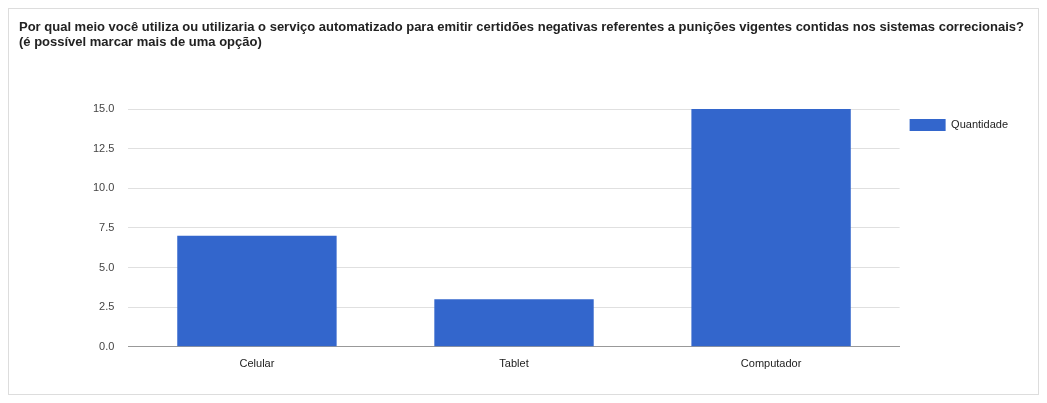 Image resolution: width=1047 pixels, height=403 pixels. What do you see at coordinates (107, 345) in the screenshot?
I see `y-tick-label: 0.0` at bounding box center [107, 345].